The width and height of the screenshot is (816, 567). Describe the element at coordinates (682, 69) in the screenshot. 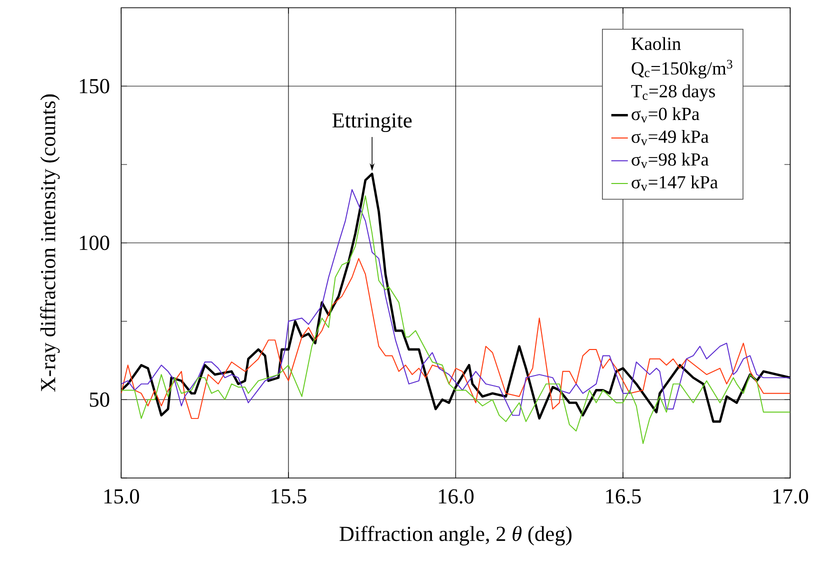

I see `annotation: Q$_{c}$=150kg/m$^{3}$` at that location.